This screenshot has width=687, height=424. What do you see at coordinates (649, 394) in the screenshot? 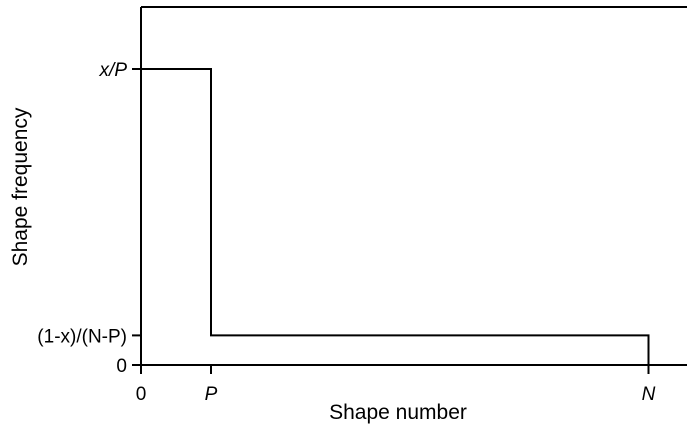
I see `x-tick-label-2: N` at bounding box center [649, 394].